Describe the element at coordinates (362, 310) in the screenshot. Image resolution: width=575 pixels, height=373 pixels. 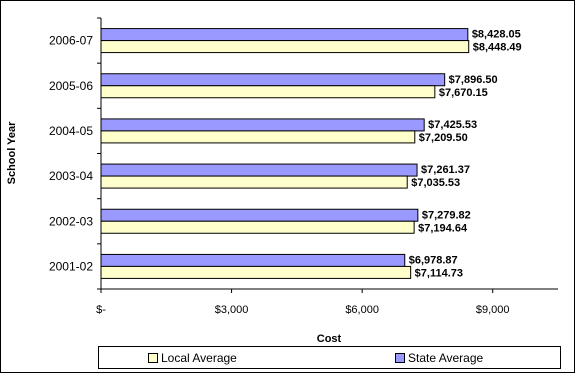
I see `x-tick-label: $6,000` at that location.